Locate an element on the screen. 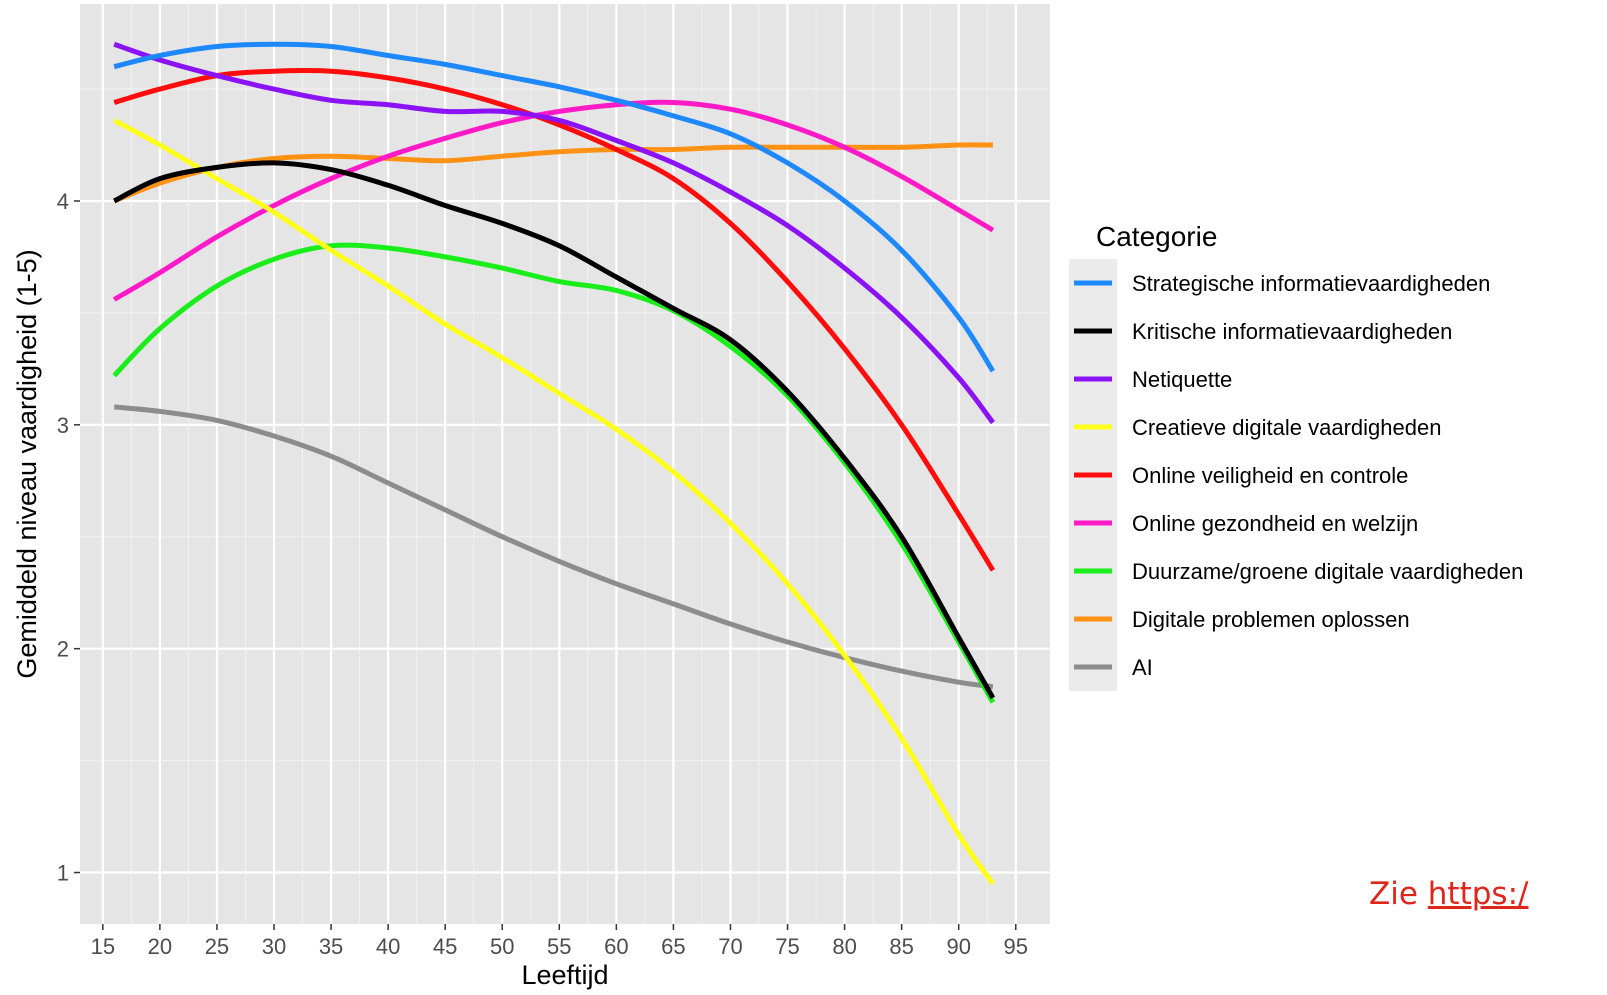 The height and width of the screenshot is (995, 1607). x-tick-label: 70 is located at coordinates (730, 946).